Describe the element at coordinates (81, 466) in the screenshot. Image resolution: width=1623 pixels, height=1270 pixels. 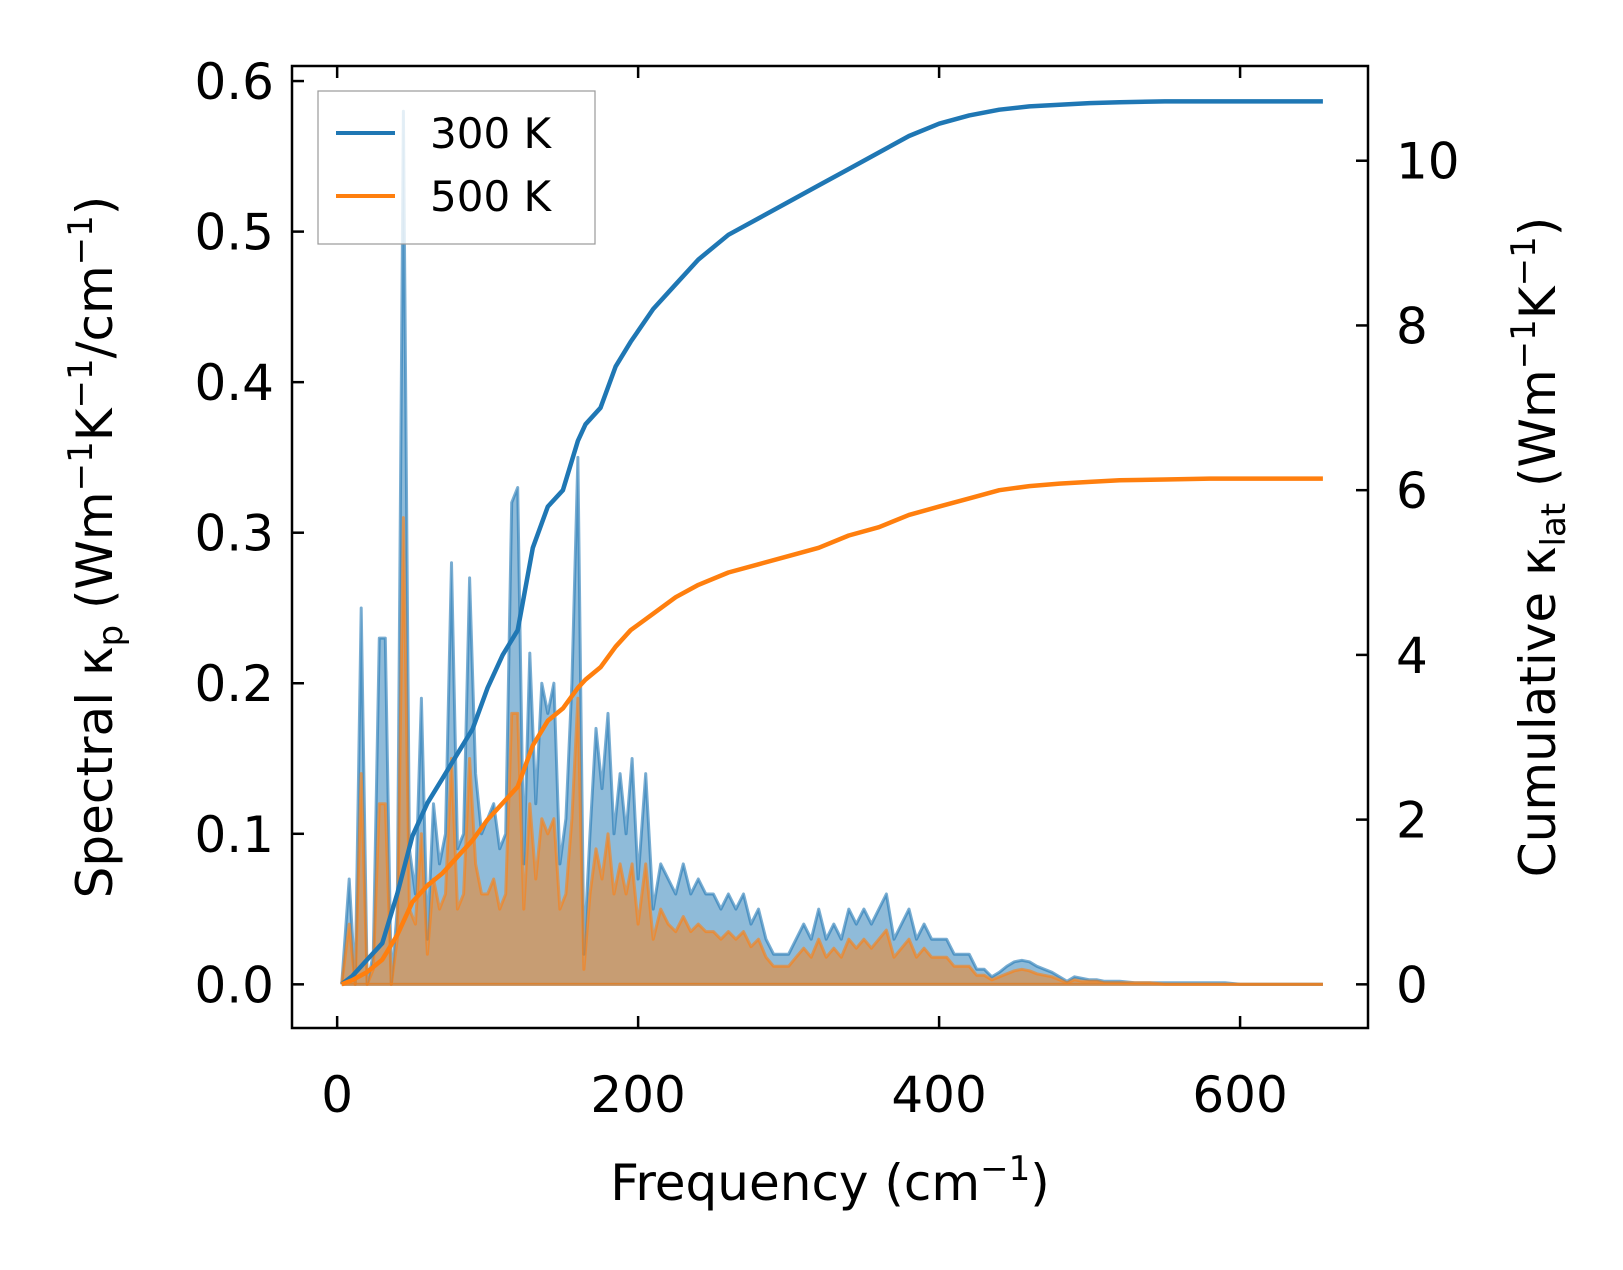
I see `y-left-sup1: −1` at that location.